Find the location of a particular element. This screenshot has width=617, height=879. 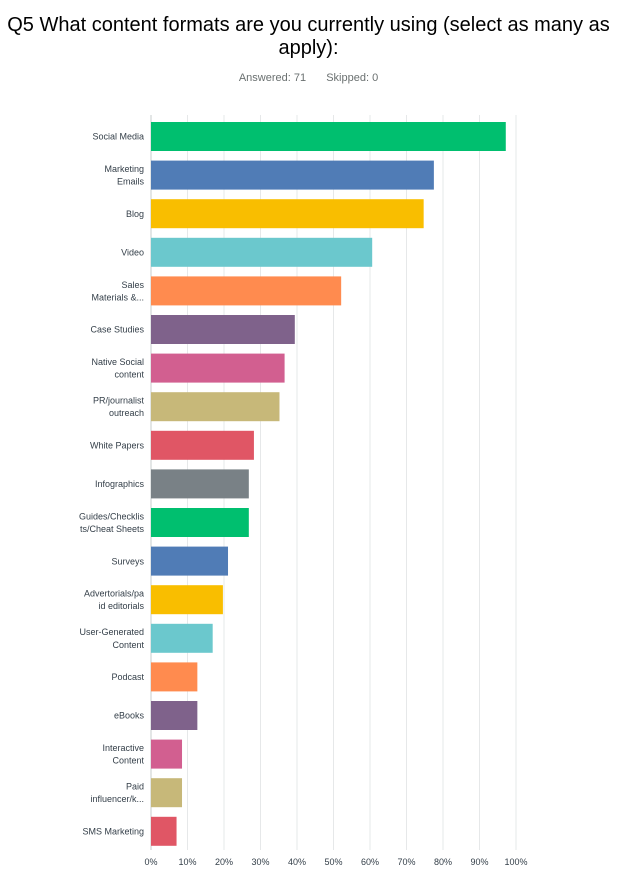

category-label: White Papers is located at coordinates (117, 446).